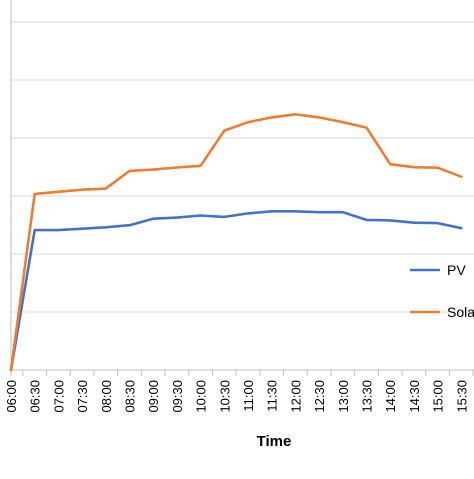 Image resolution: width=474 pixels, height=479 pixels. What do you see at coordinates (414, 396) in the screenshot?
I see `x-tick-label: 14:30` at bounding box center [414, 396].